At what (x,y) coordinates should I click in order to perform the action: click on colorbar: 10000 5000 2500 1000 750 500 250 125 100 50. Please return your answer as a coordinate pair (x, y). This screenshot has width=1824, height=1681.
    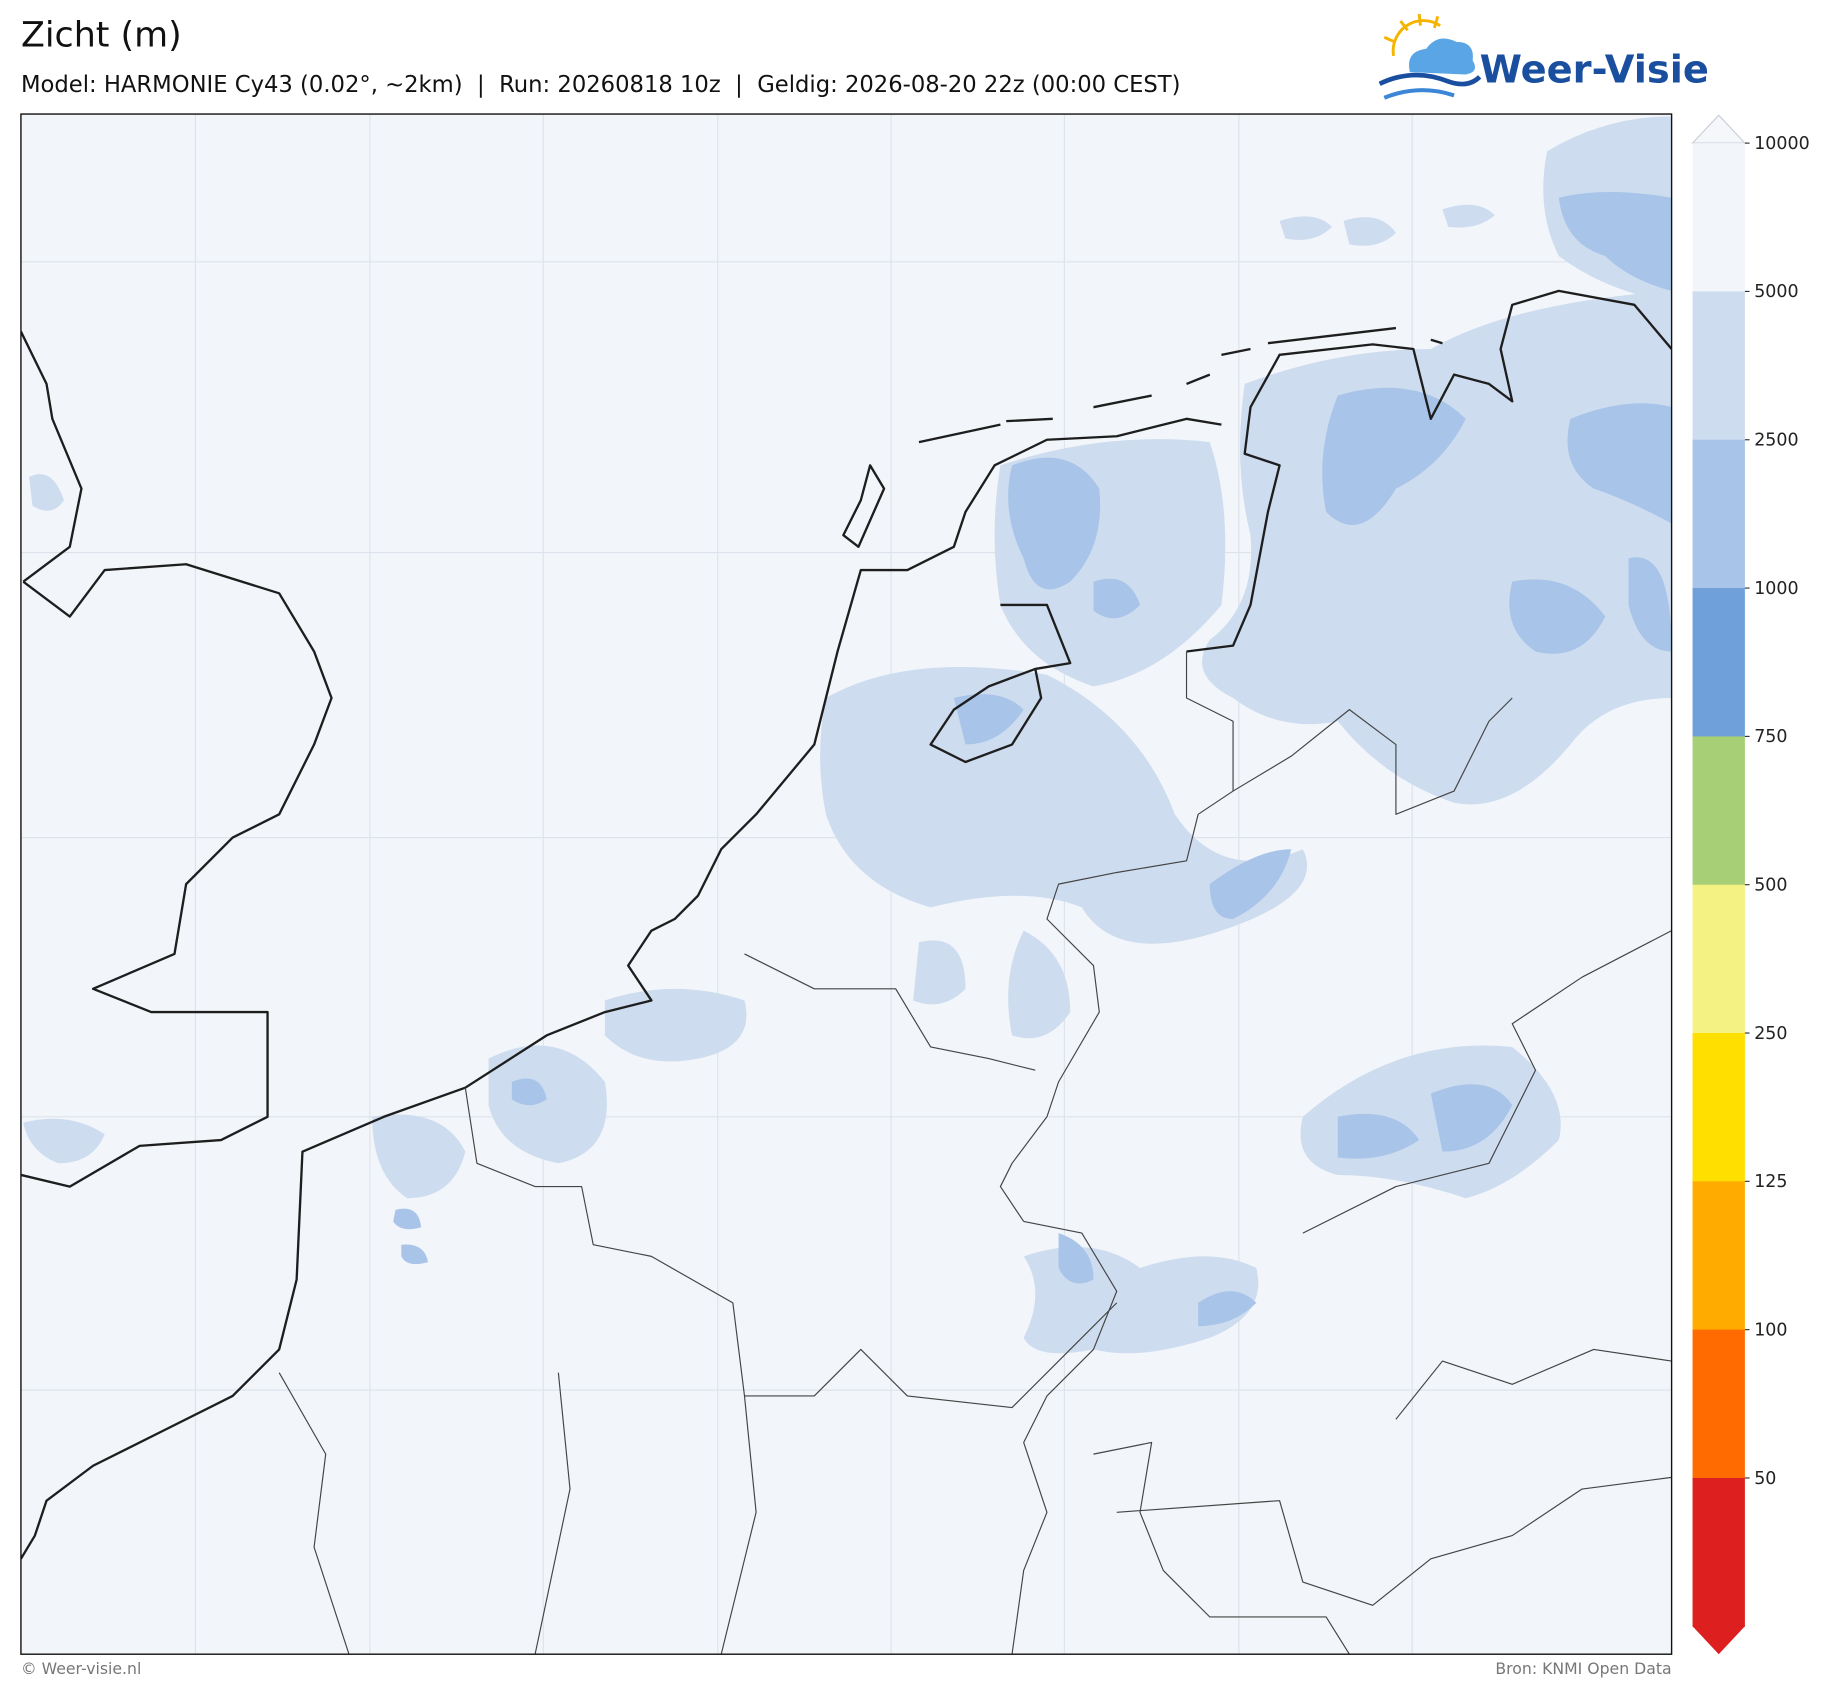
    Looking at the image, I should click on (1750, 884).